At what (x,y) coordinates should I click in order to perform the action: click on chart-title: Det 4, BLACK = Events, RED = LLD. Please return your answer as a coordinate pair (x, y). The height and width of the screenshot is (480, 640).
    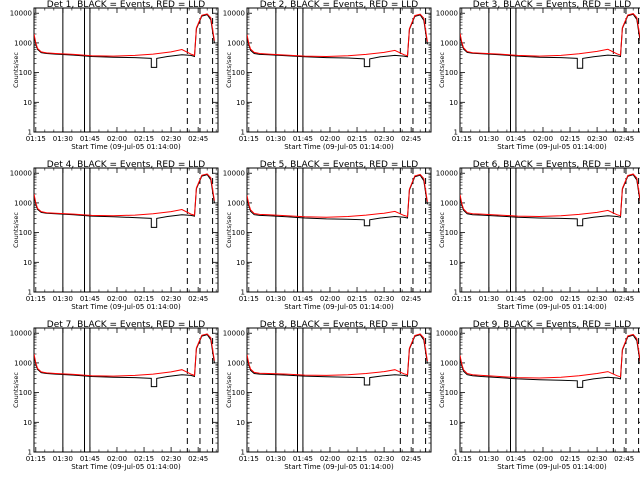
    Looking at the image, I should click on (126, 165).